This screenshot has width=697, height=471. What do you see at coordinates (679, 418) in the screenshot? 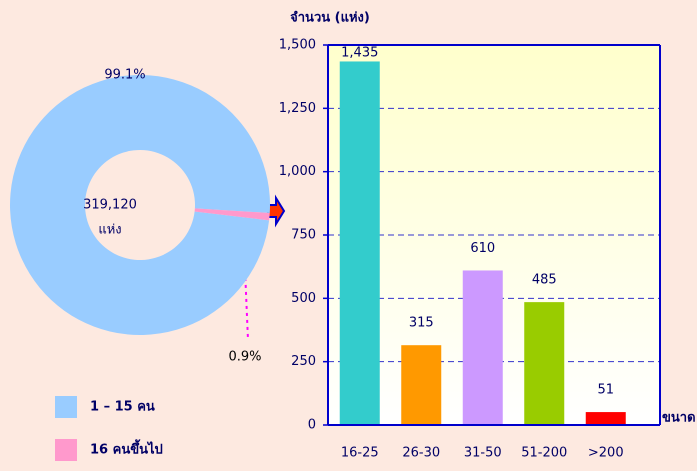
I see `x-axis-label: ขนาด` at bounding box center [679, 418].